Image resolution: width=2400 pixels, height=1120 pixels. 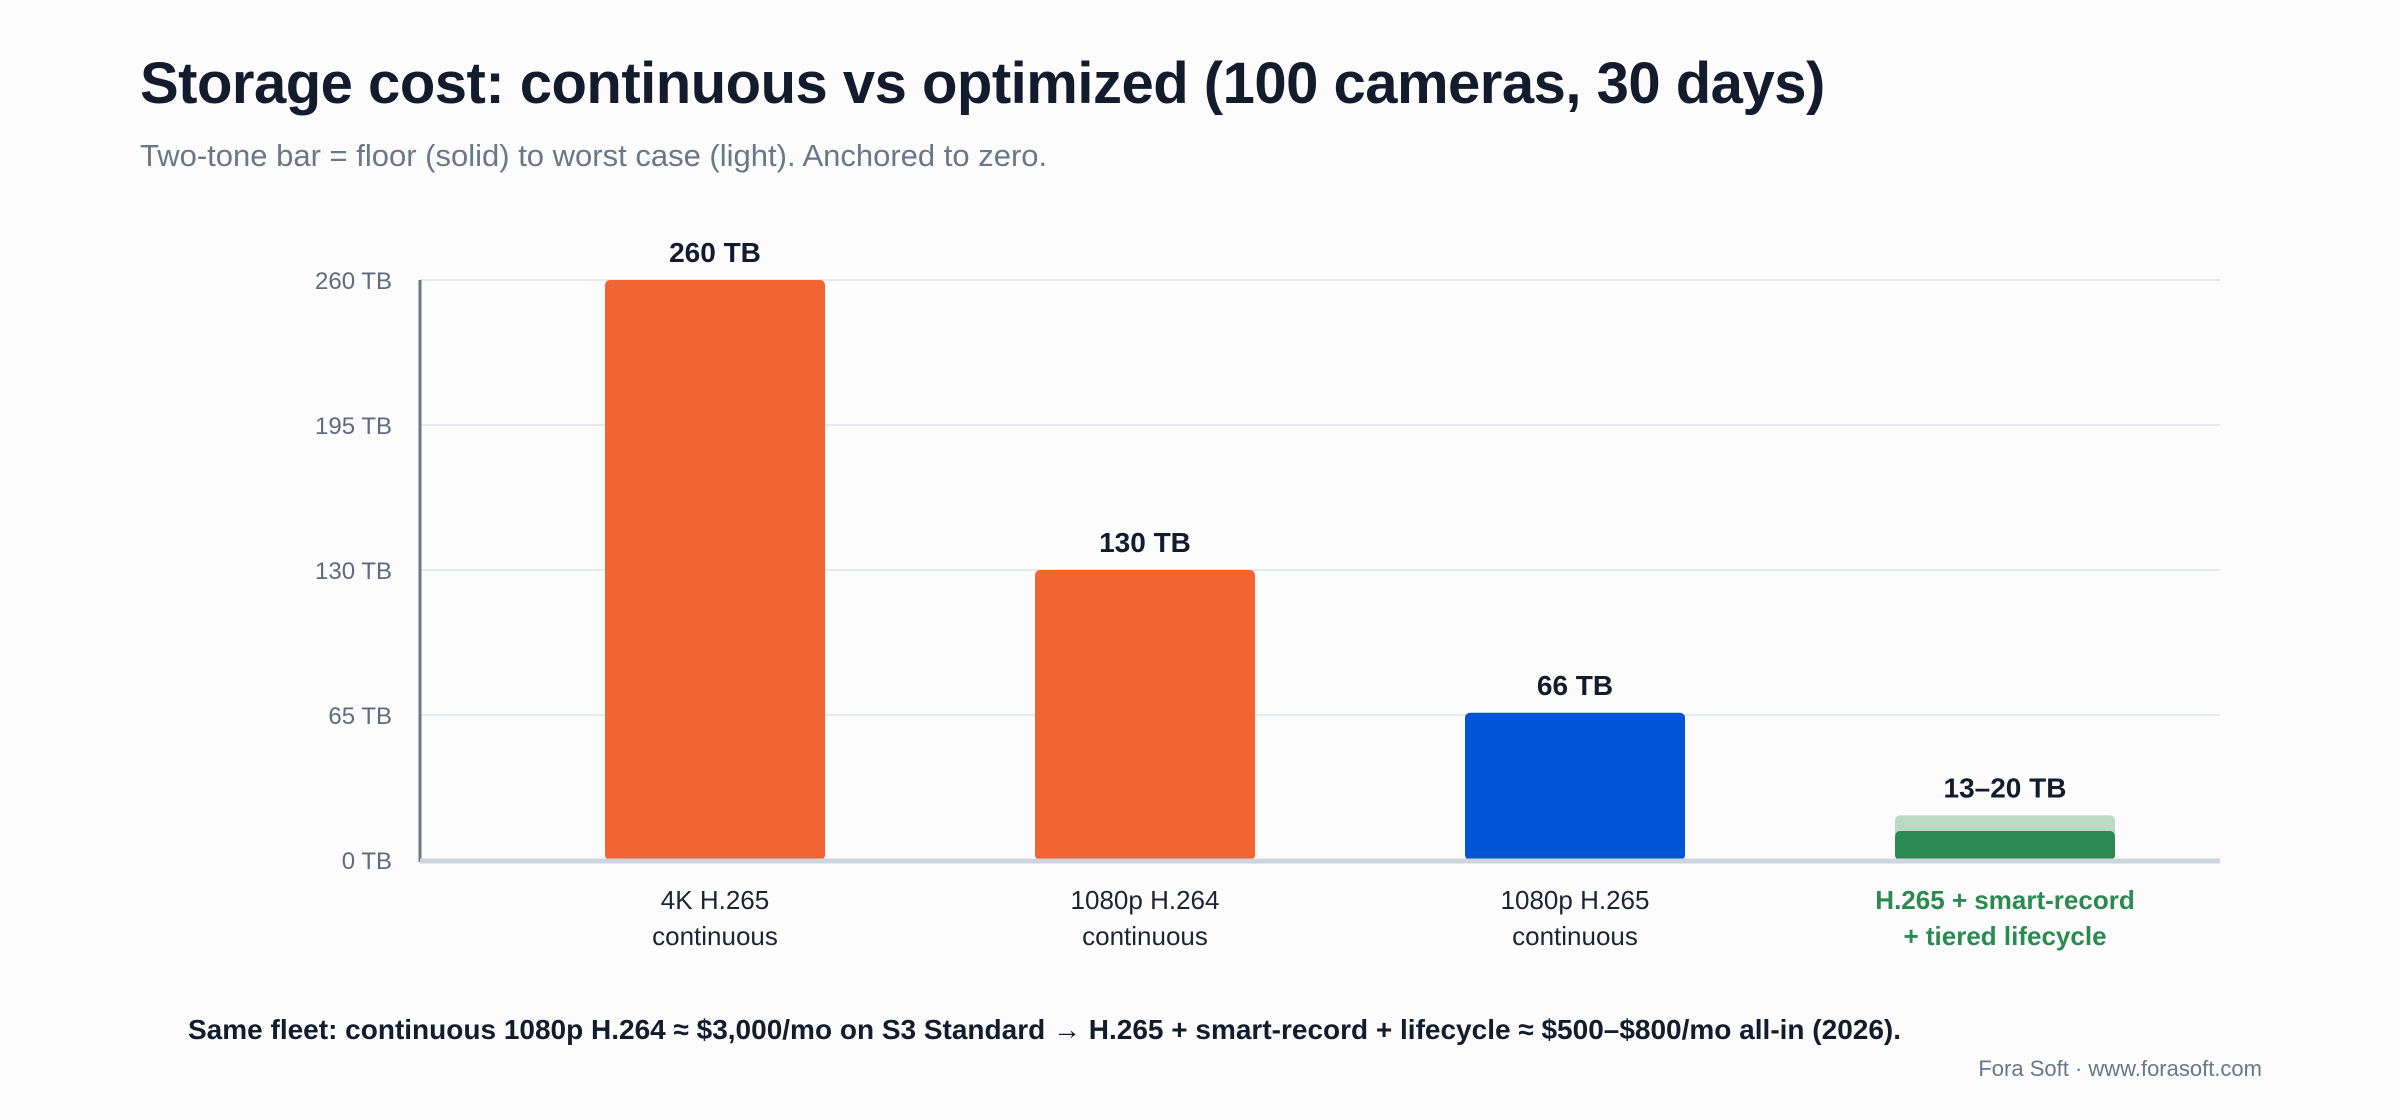 What do you see at coordinates (353, 571) in the screenshot?
I see `y-tick-label: 130 TB` at bounding box center [353, 571].